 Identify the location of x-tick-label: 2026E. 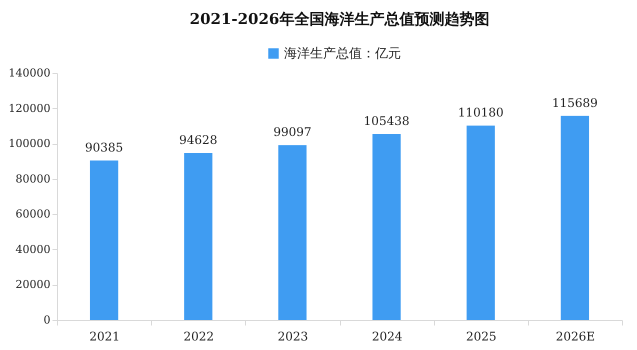
(576, 337).